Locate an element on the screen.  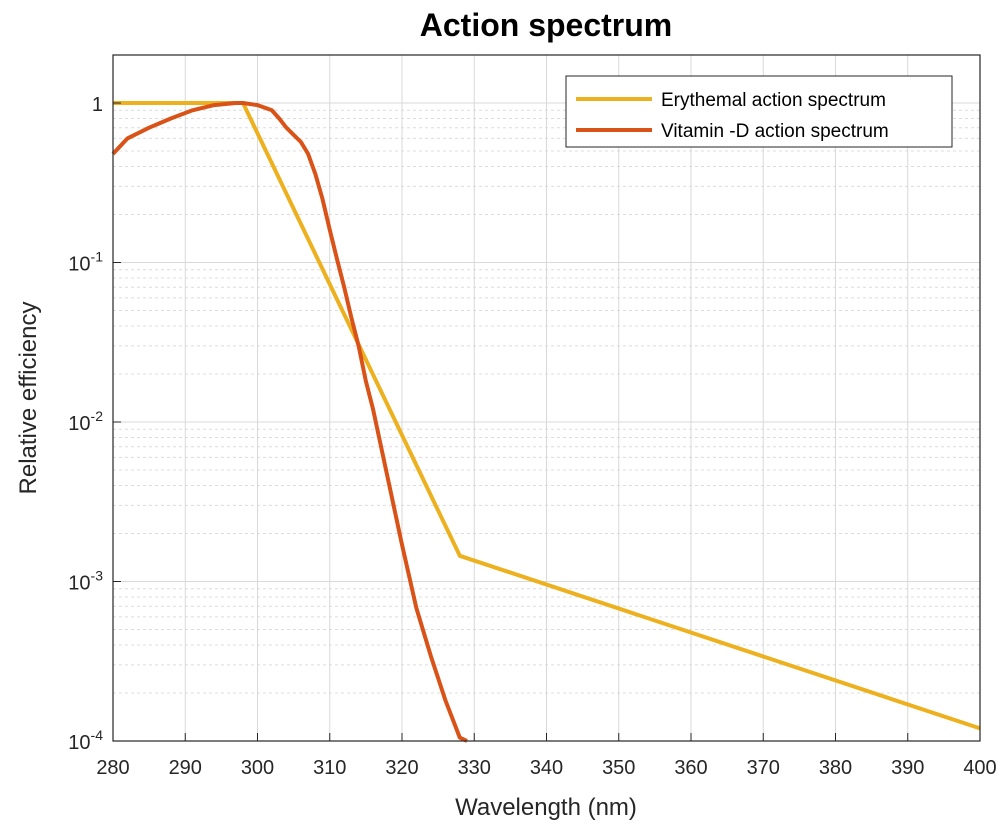
legend-label-erythemal: Erythemal action spectrum is located at coordinates (773, 100).